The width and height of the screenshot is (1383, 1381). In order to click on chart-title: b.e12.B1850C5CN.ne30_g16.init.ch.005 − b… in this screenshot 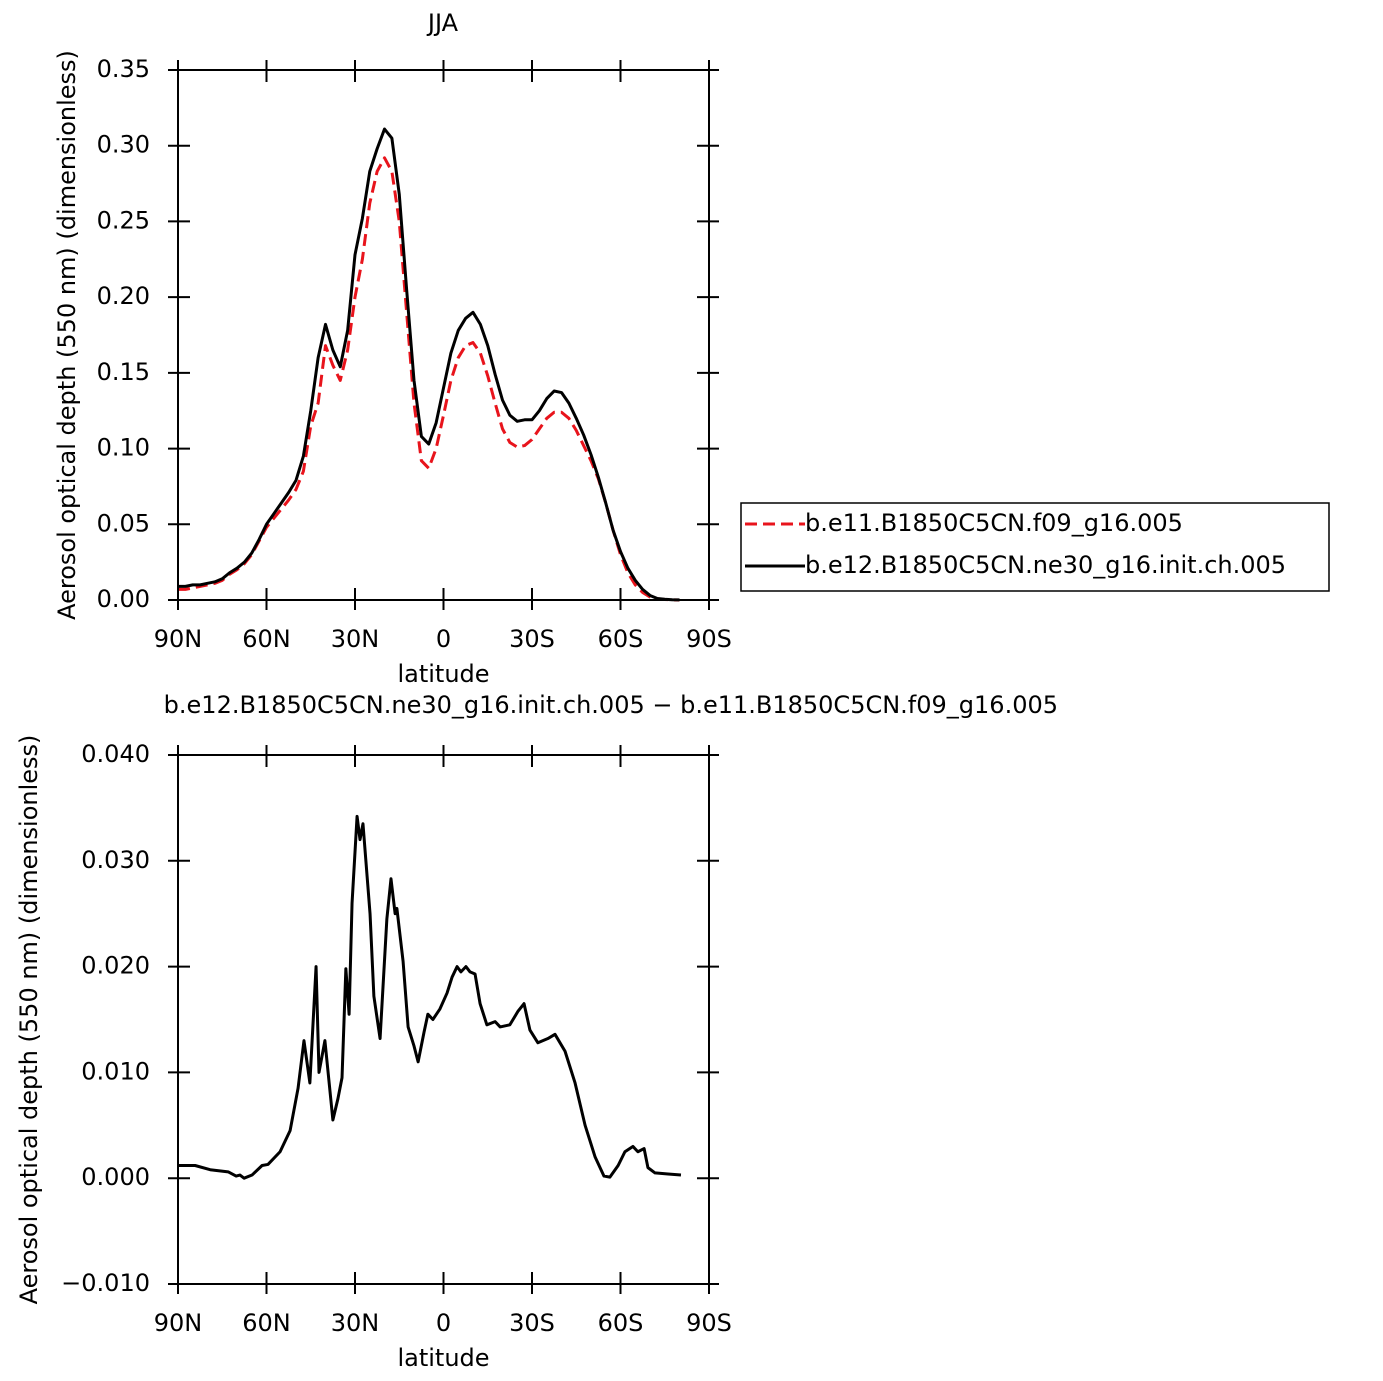, I will do `click(611, 705)`.